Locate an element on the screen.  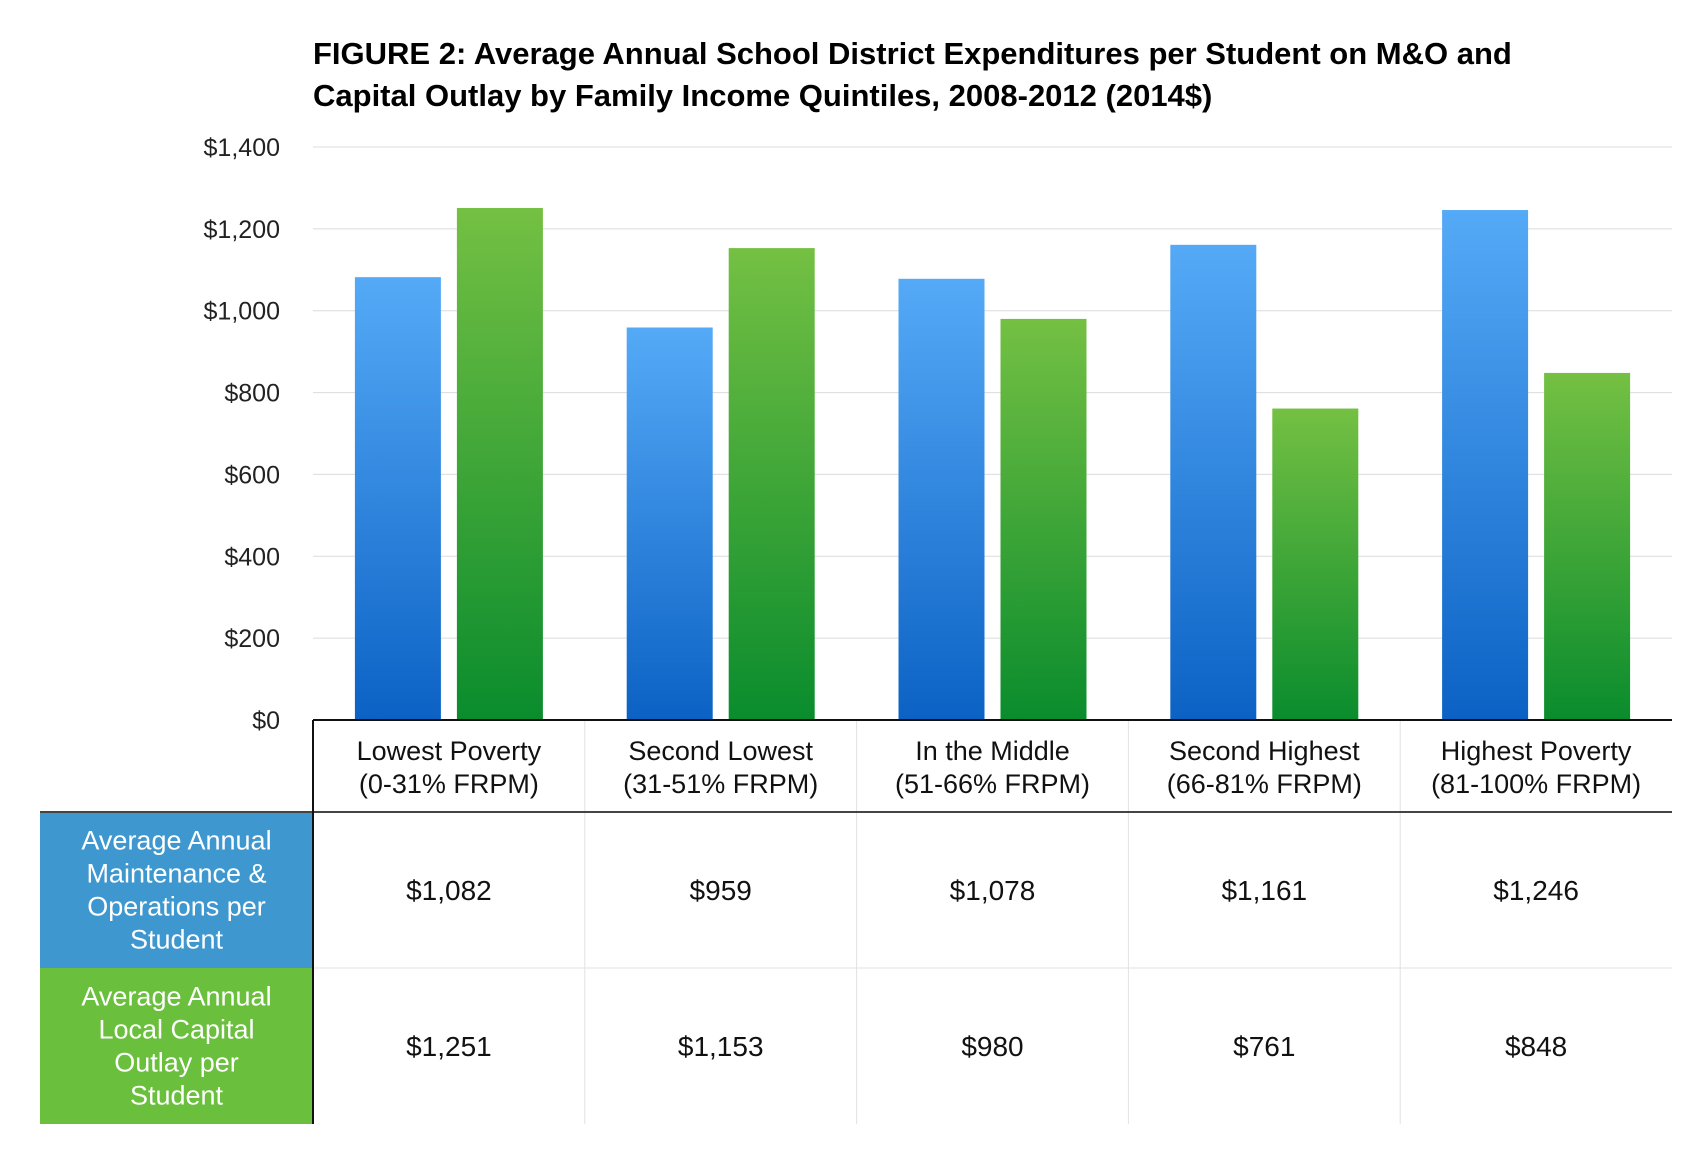
table-cell-value: $1,153 is located at coordinates (721, 1046).